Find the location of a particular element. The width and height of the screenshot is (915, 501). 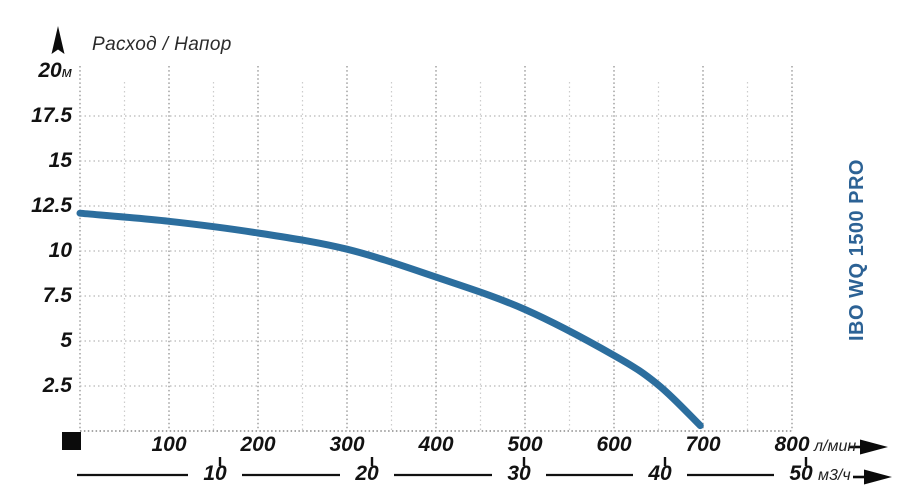

x-tick-300: 300 is located at coordinates (347, 444).